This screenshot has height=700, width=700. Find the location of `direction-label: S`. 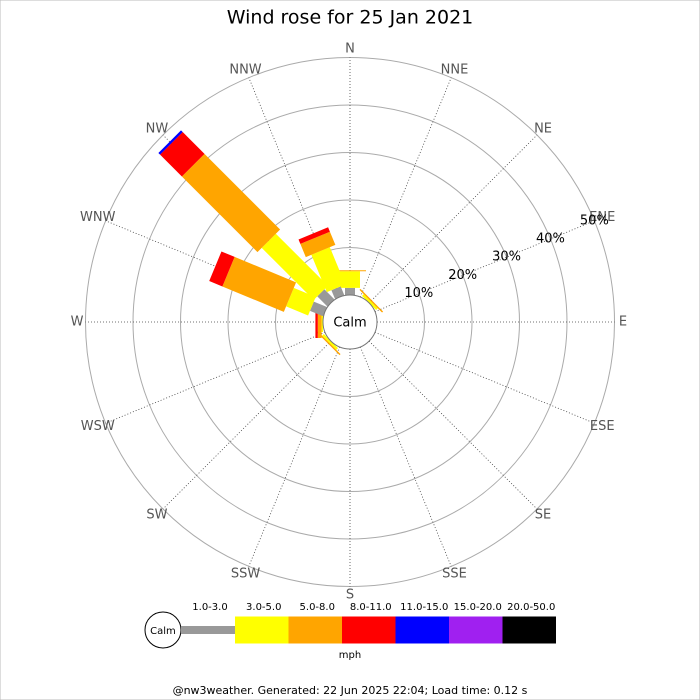

direction-label: S is located at coordinates (350, 595).